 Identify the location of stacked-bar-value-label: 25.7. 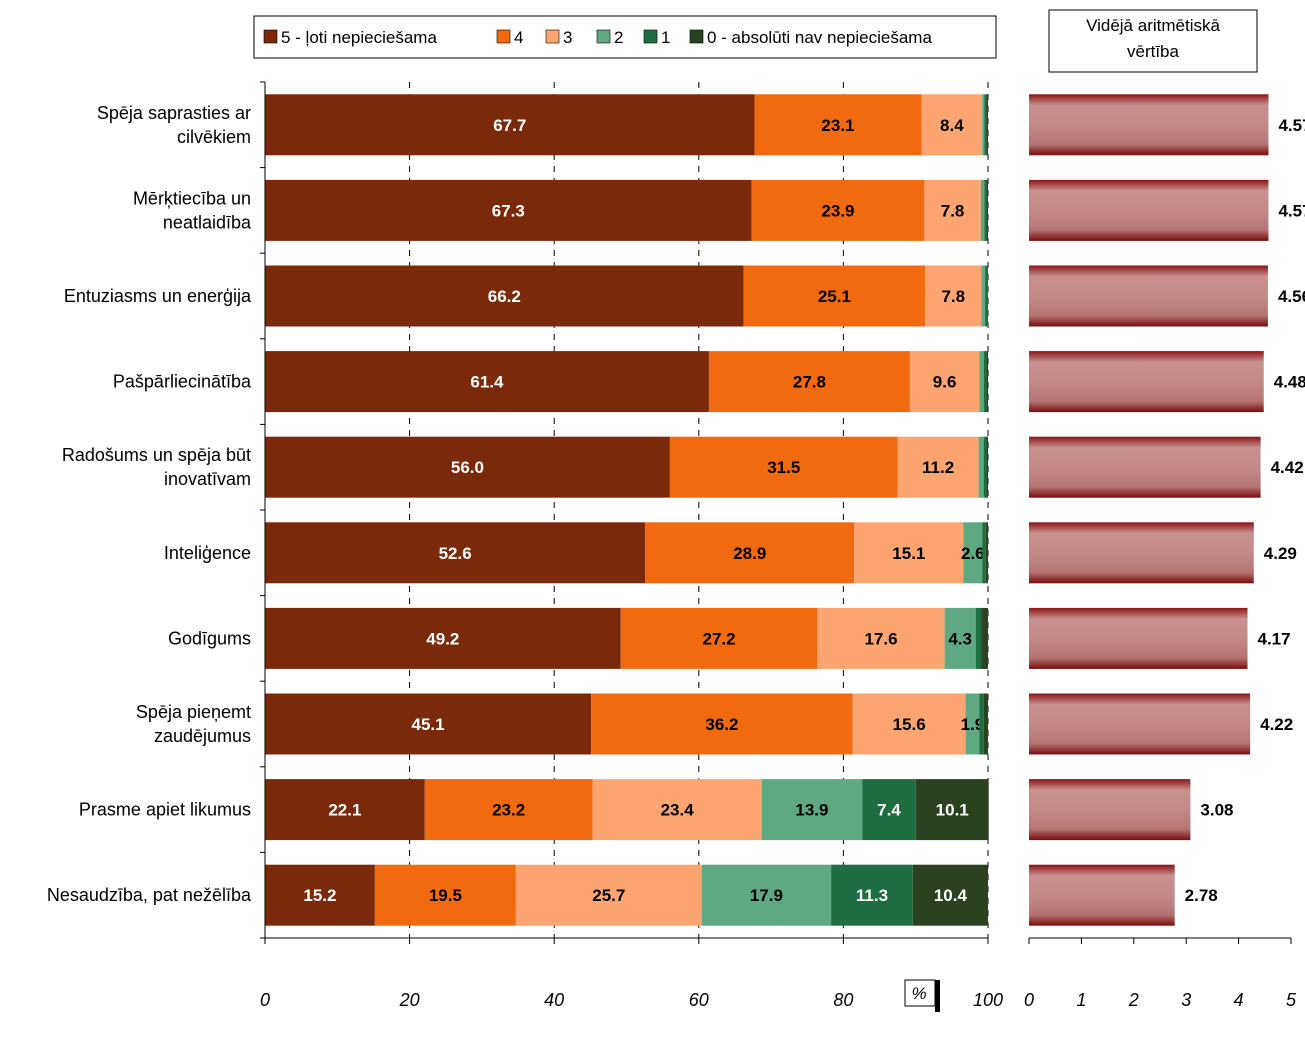
(608, 895).